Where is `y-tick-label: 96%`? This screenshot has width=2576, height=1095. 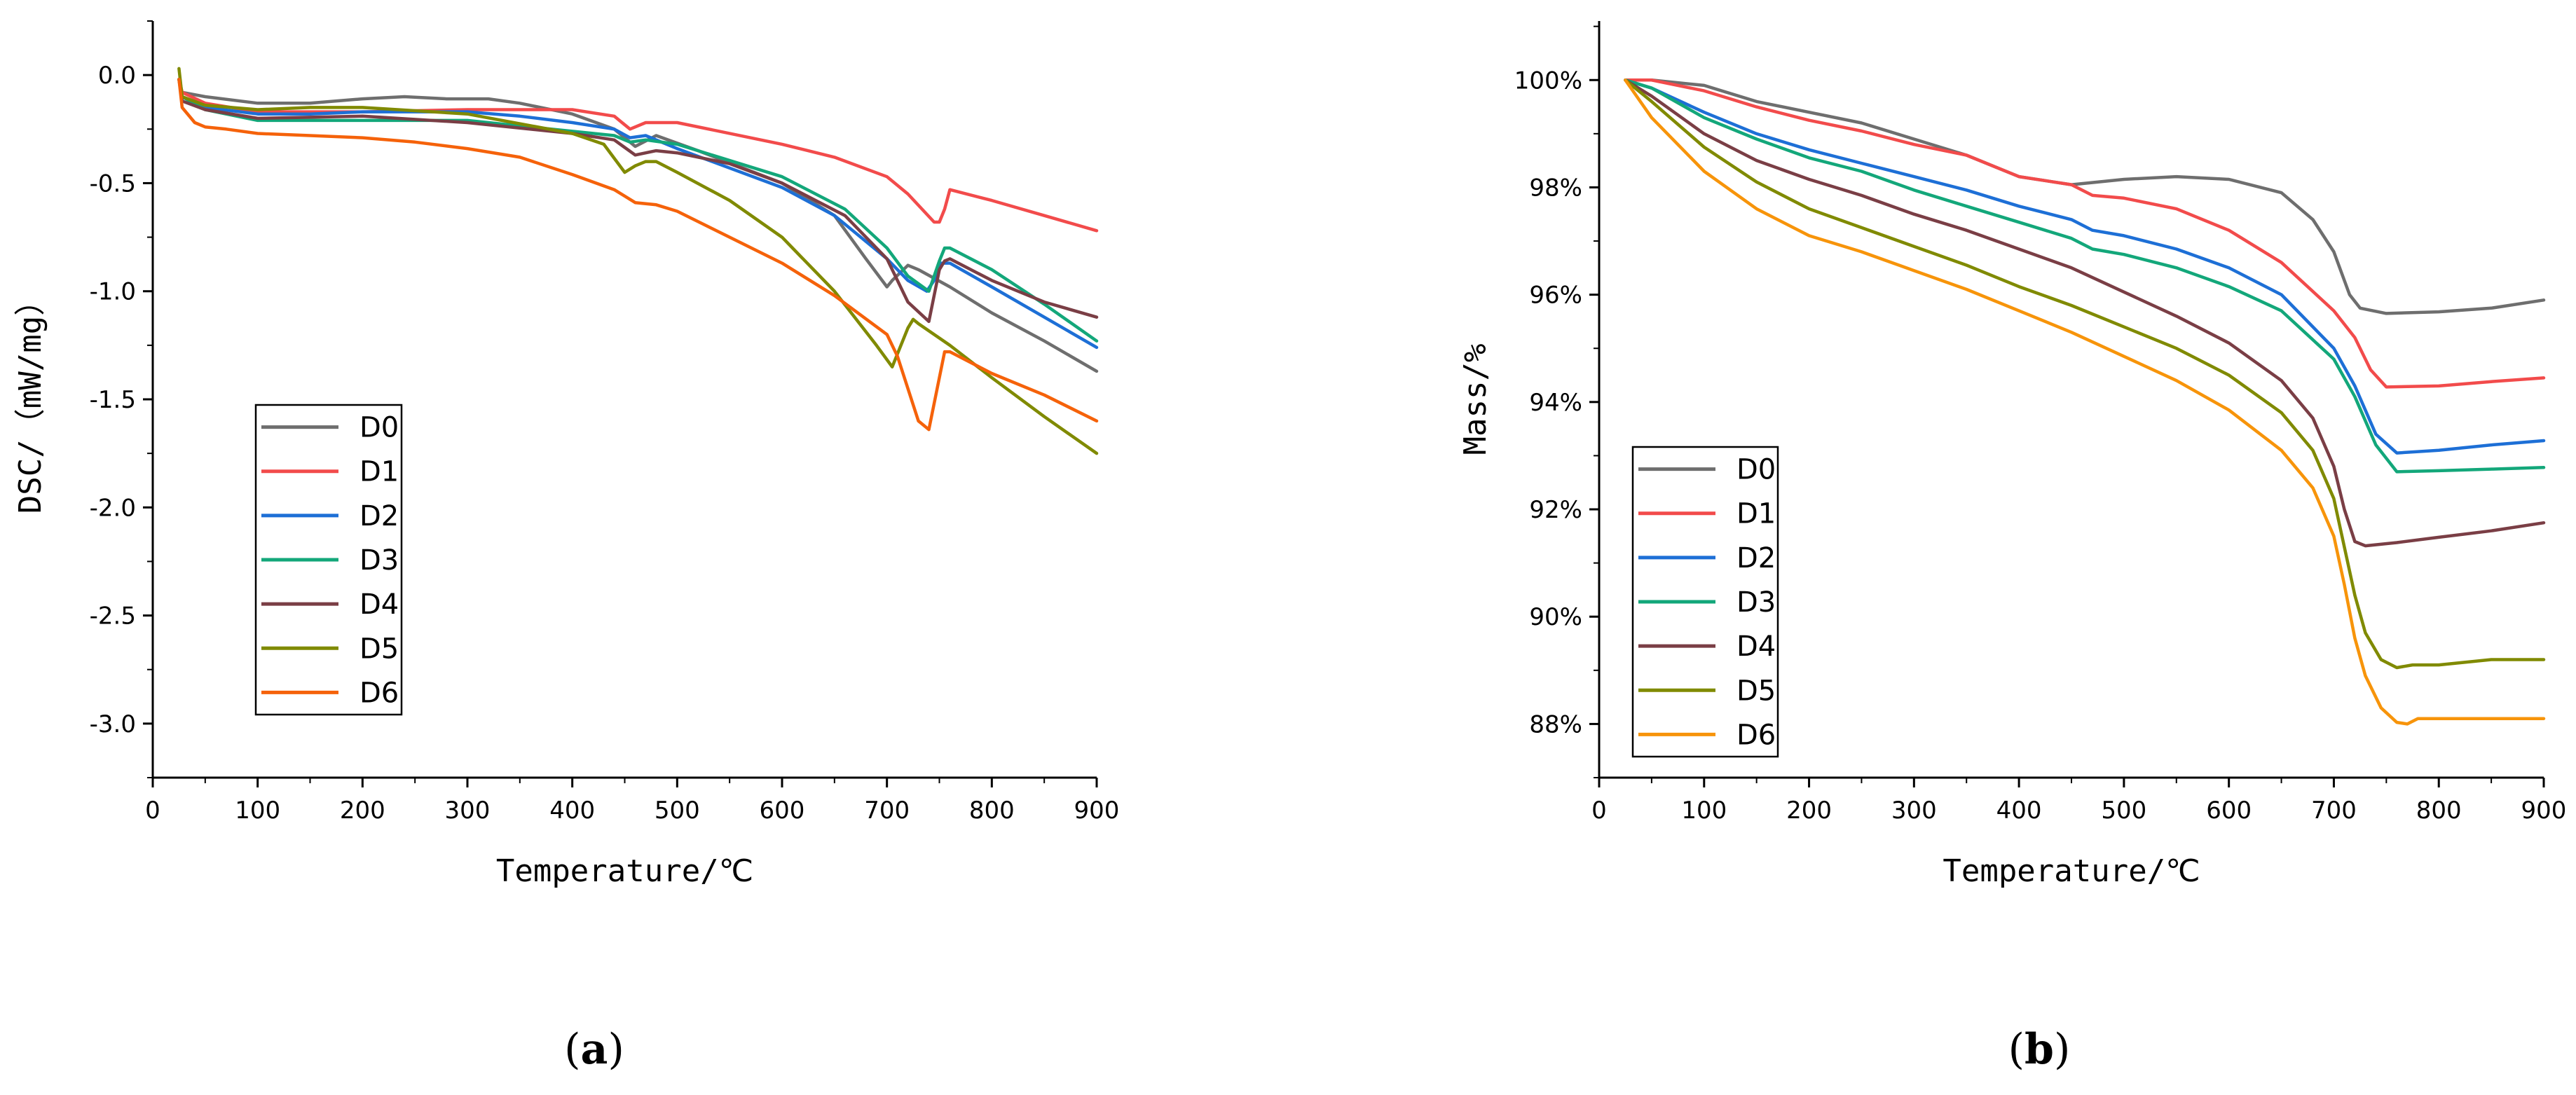 y-tick-label: 96% is located at coordinates (1555, 296).